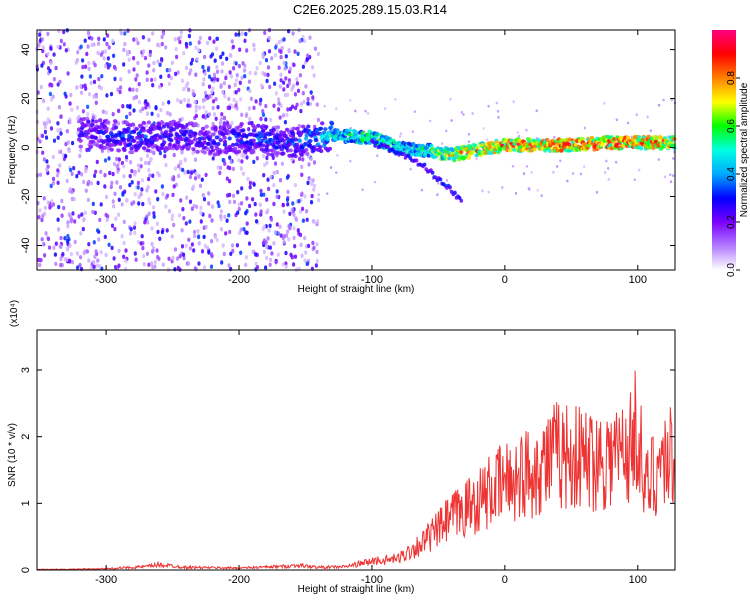 The image size is (750, 600). Describe the element at coordinates (744, 149) in the screenshot. I see `colorbar-label: Normalized spectral amplitude` at that location.